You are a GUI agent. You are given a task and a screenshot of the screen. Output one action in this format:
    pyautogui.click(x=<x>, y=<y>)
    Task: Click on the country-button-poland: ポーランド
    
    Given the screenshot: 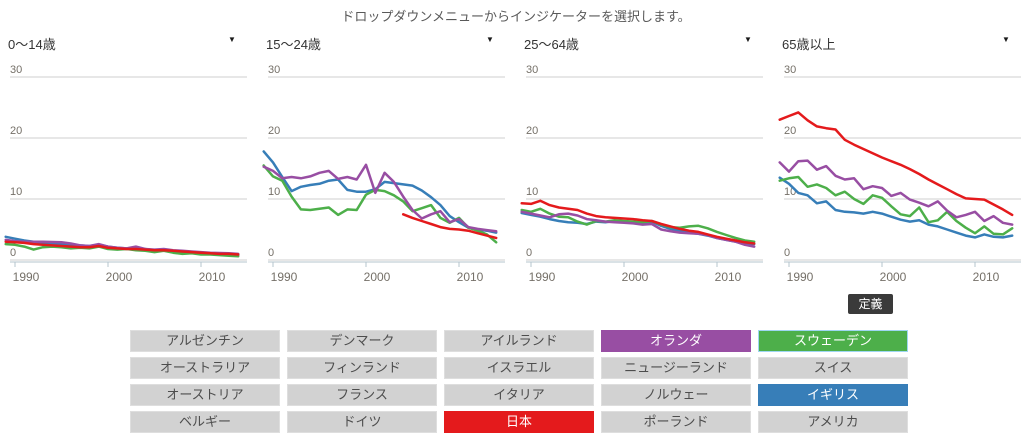 What is the action you would take?
    pyautogui.click(x=676, y=422)
    